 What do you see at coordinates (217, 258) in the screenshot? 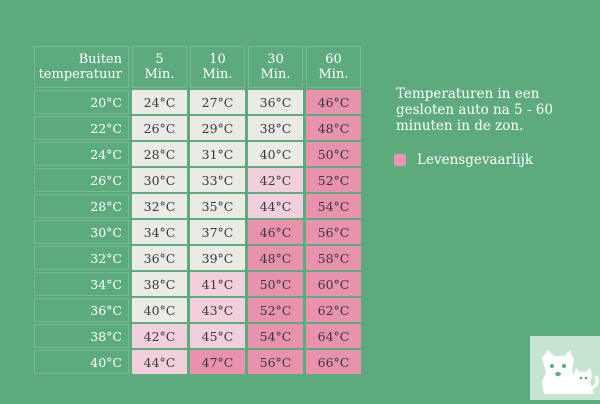
I see `temperature-cell: 39°C` at bounding box center [217, 258].